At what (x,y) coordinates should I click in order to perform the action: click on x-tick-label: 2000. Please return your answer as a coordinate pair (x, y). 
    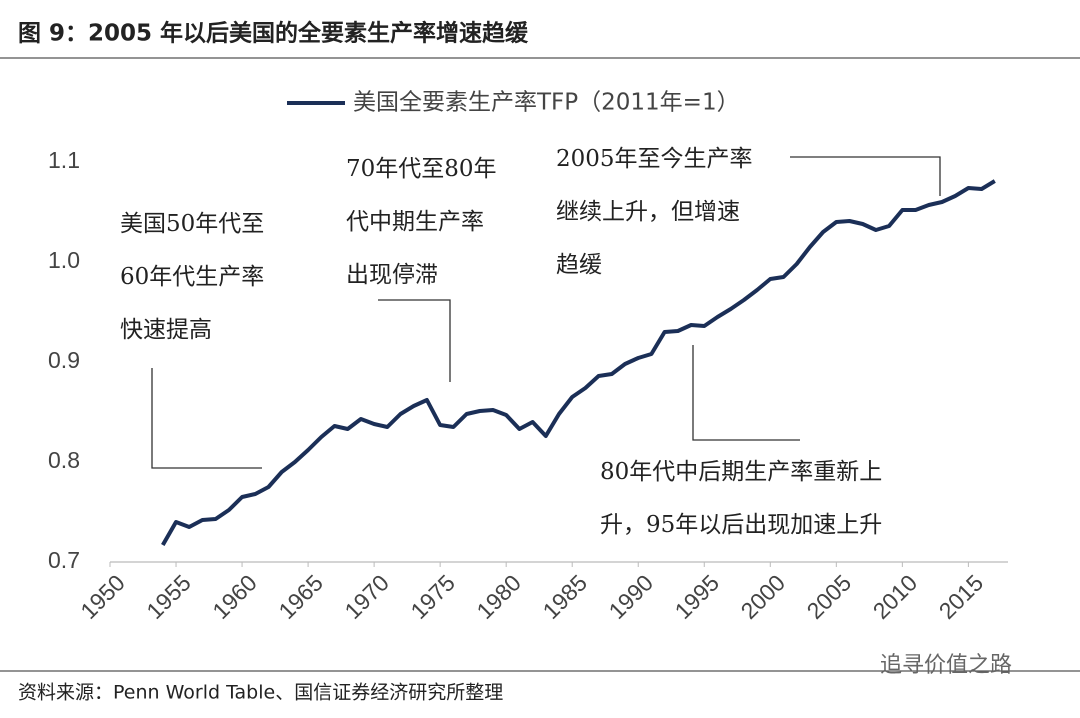
    Looking at the image, I should click on (763, 596).